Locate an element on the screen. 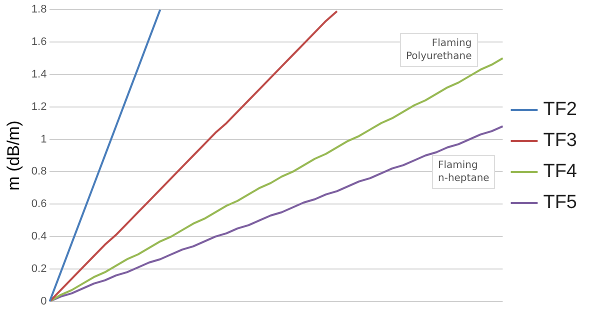 The image size is (591, 311). y-tick-label: 0.2 is located at coordinates (39, 269).